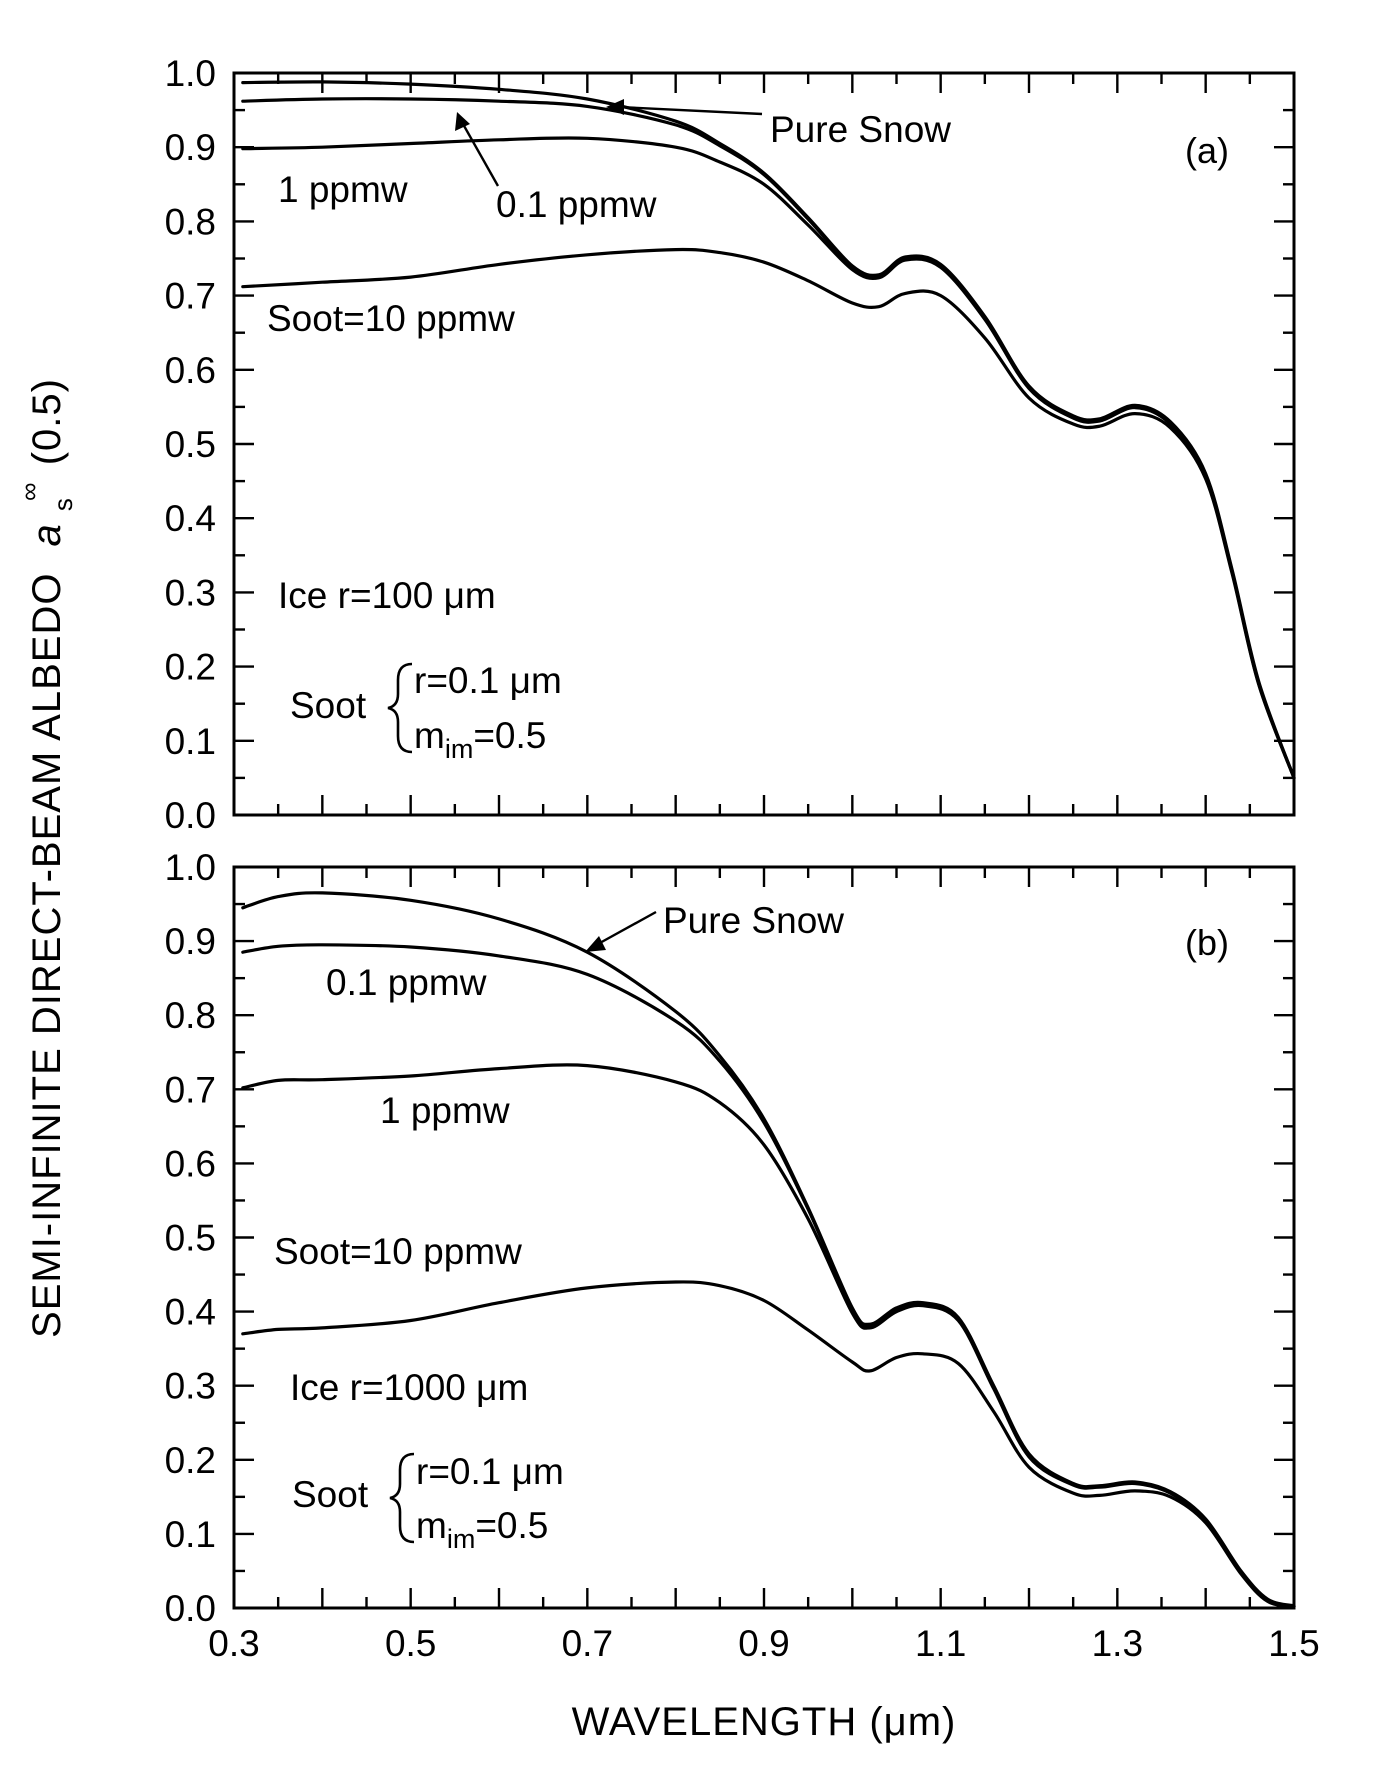 The width and height of the screenshot is (1386, 1765). Describe the element at coordinates (615, 107) in the screenshot. I see `panel-a-pure-snow-arrowhead` at that location.